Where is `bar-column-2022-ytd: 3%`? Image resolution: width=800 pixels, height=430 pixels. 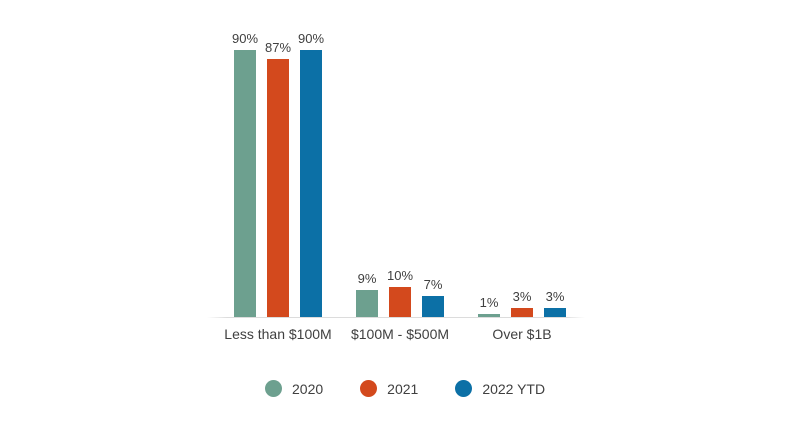 bar-column-2022-ytd: 3% is located at coordinates (555, 303).